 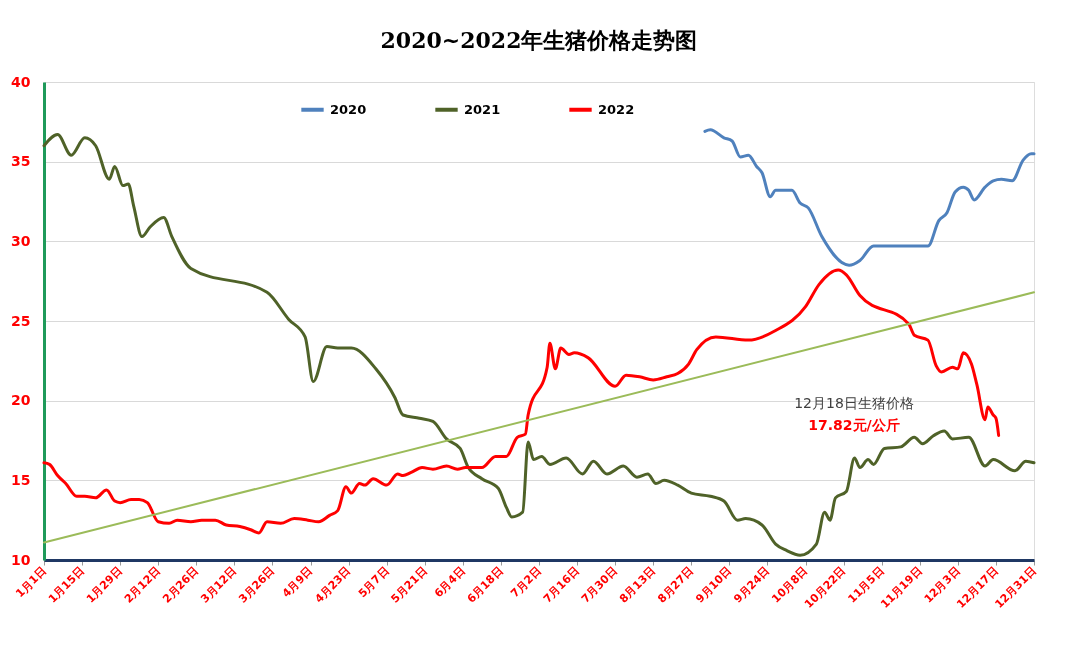 I want to click on legend-label: 2021, so click(x=482, y=109).